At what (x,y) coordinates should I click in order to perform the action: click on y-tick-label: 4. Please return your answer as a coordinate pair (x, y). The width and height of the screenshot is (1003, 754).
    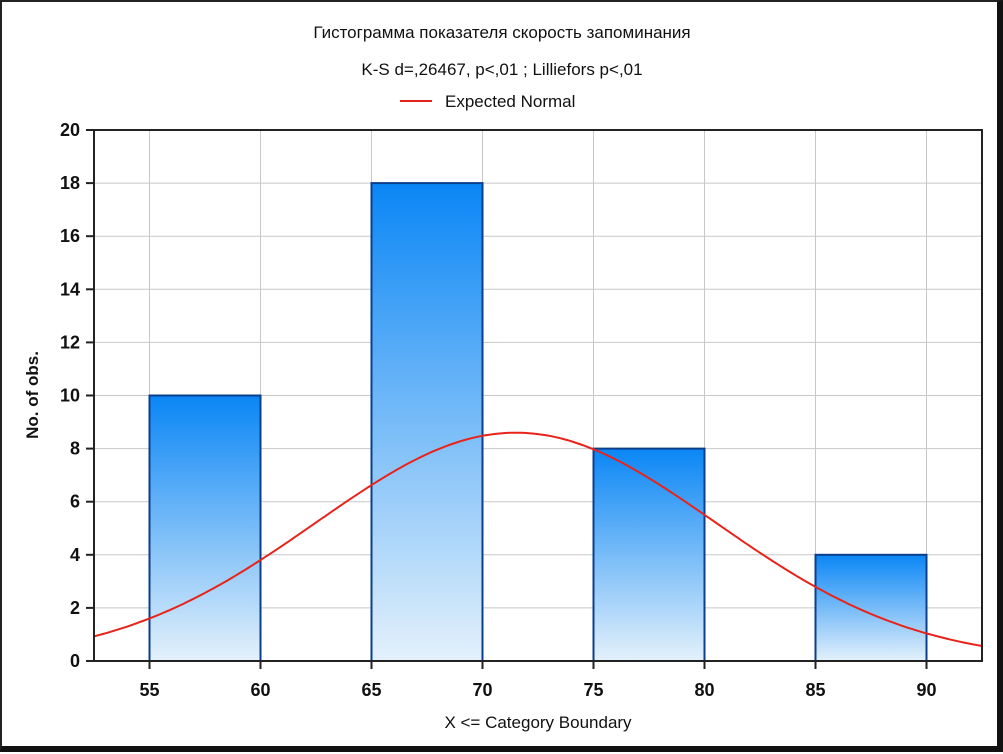
    Looking at the image, I should click on (75, 555).